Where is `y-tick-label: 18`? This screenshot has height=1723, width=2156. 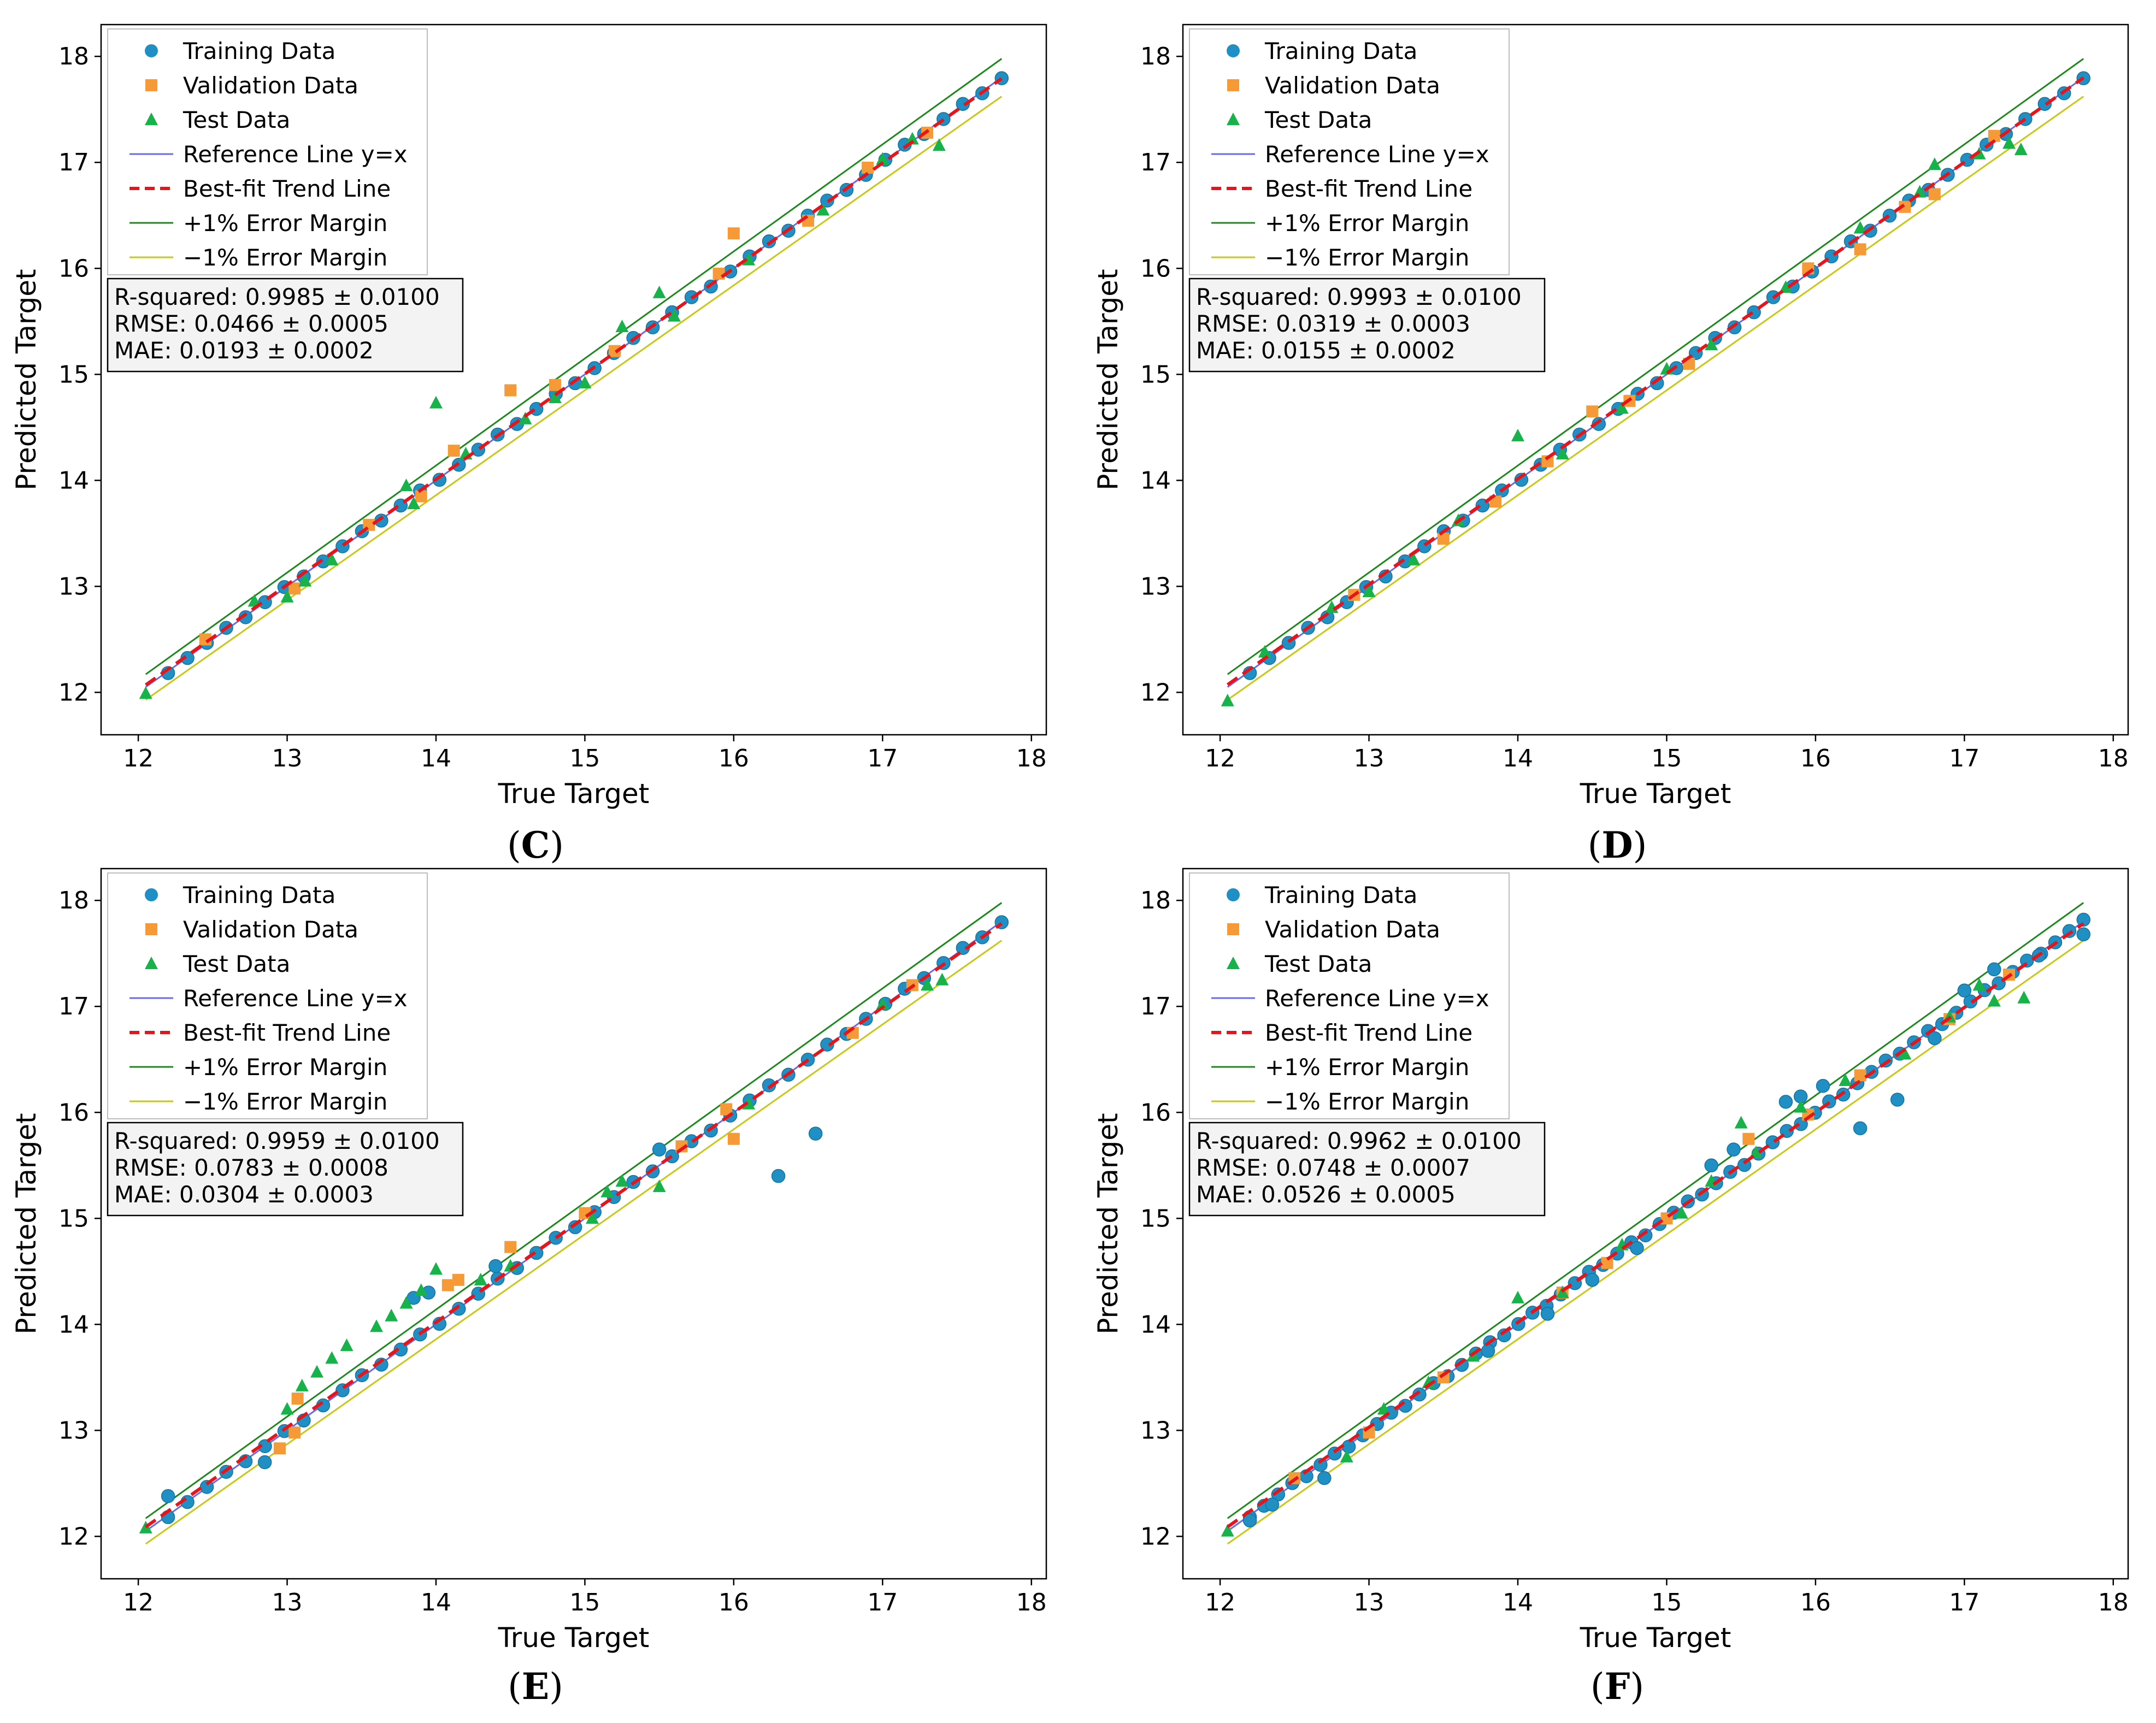
y-tick-label: 18 is located at coordinates (73, 900).